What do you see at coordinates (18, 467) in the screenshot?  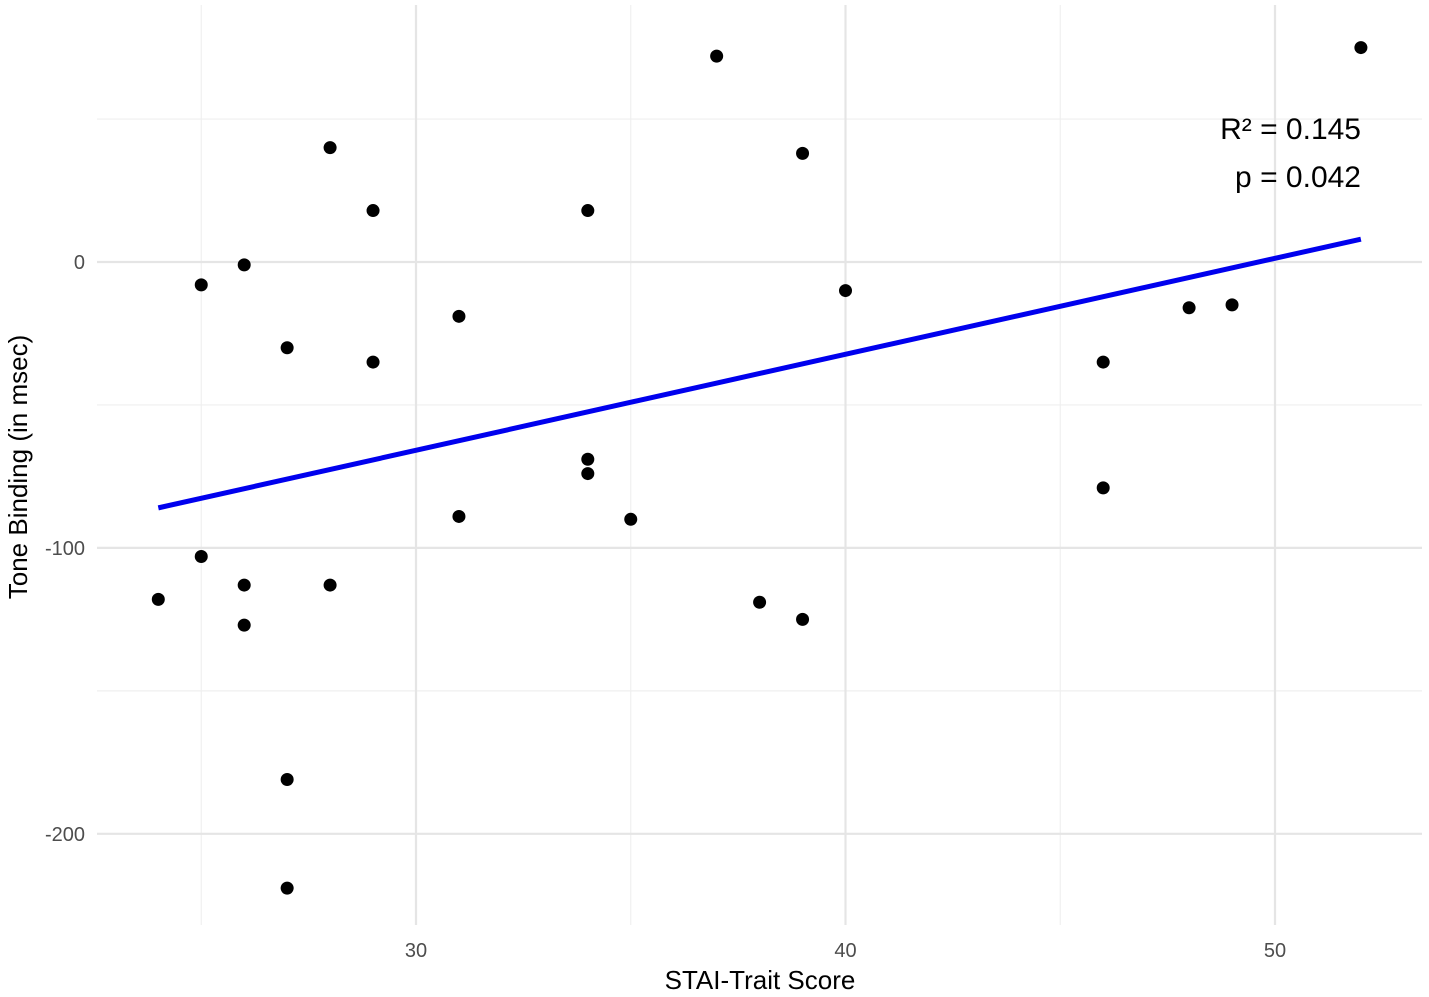 I see `y-axis-title: Tone Binding (in msec)` at bounding box center [18, 467].